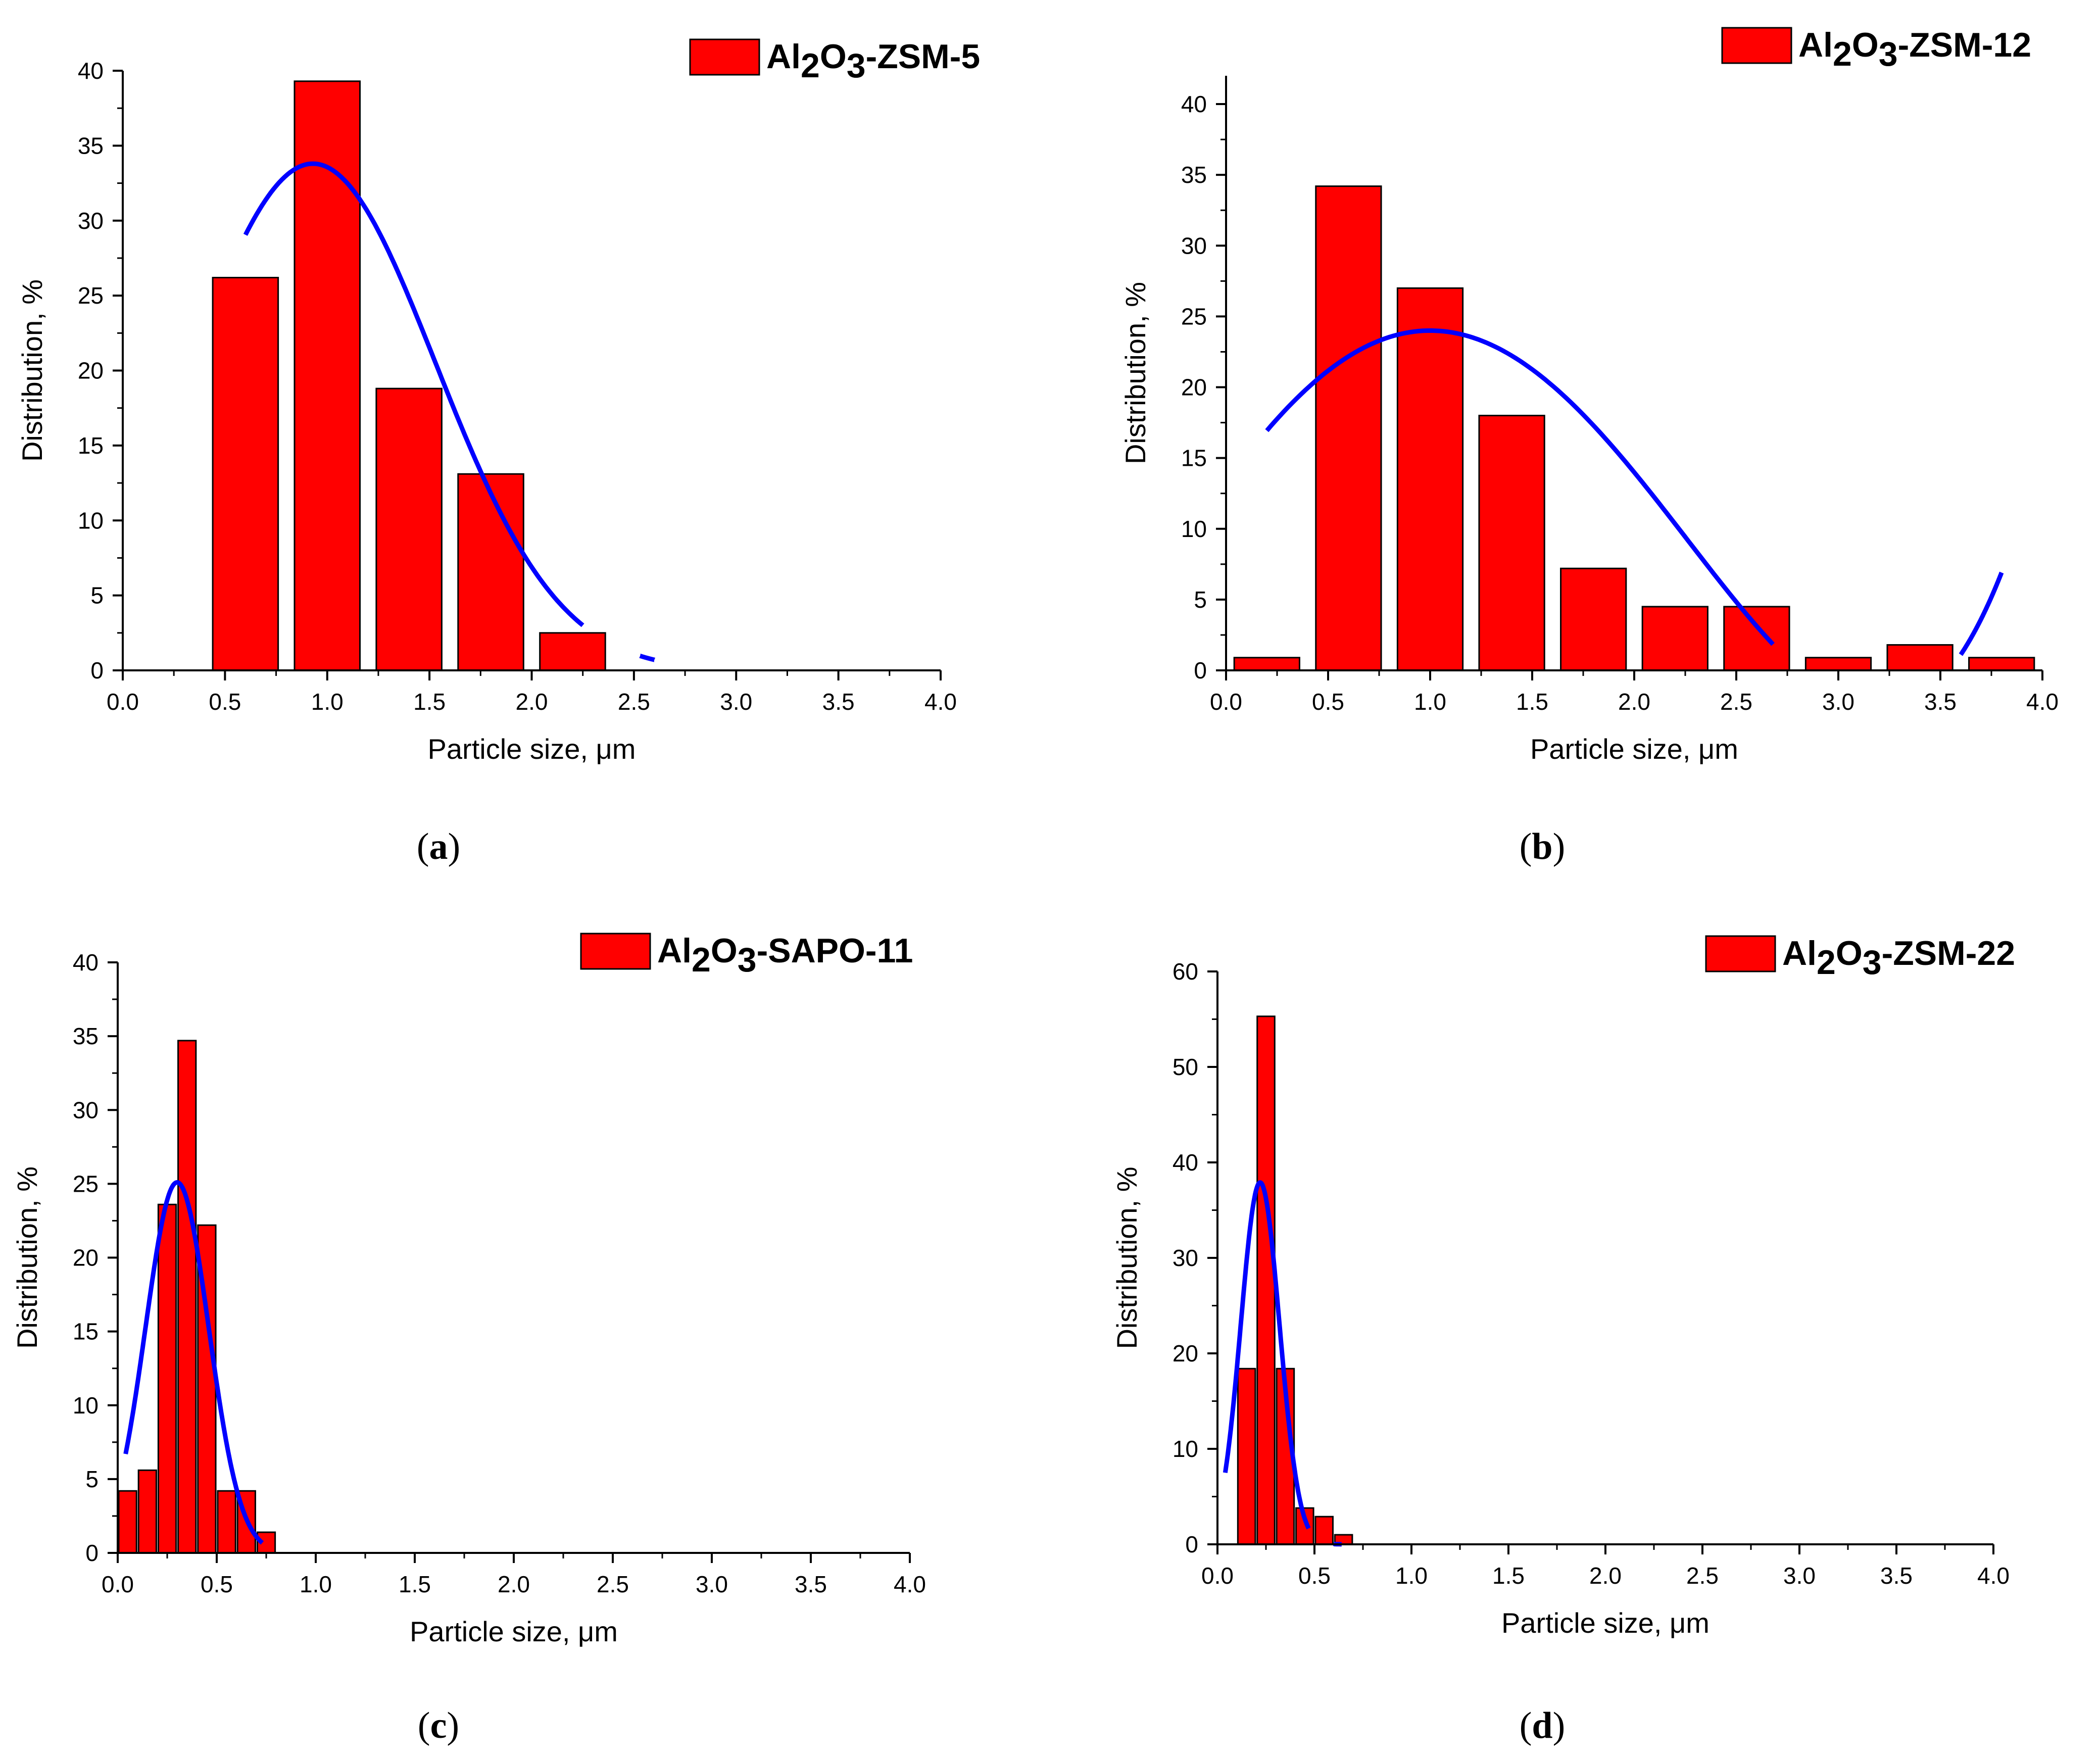 The width and height of the screenshot is (2100, 1757). What do you see at coordinates (97, 671) in the screenshot?
I see `y-tick-label-a-0: 0` at bounding box center [97, 671].